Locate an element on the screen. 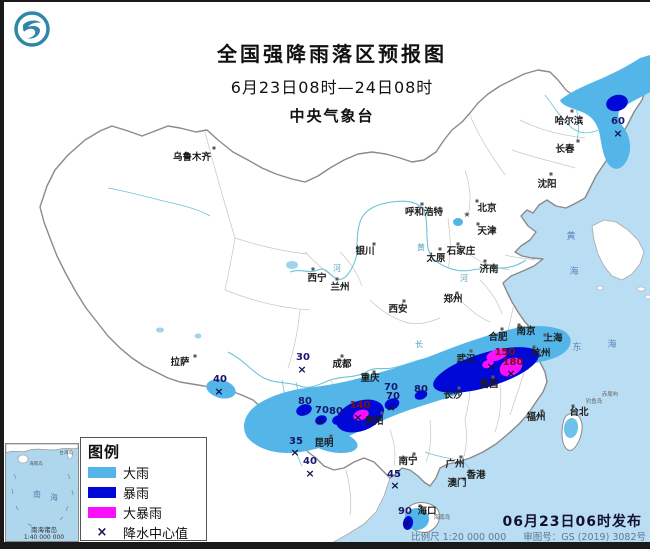 The image size is (650, 549). frame-left is located at coordinates (2, 274).